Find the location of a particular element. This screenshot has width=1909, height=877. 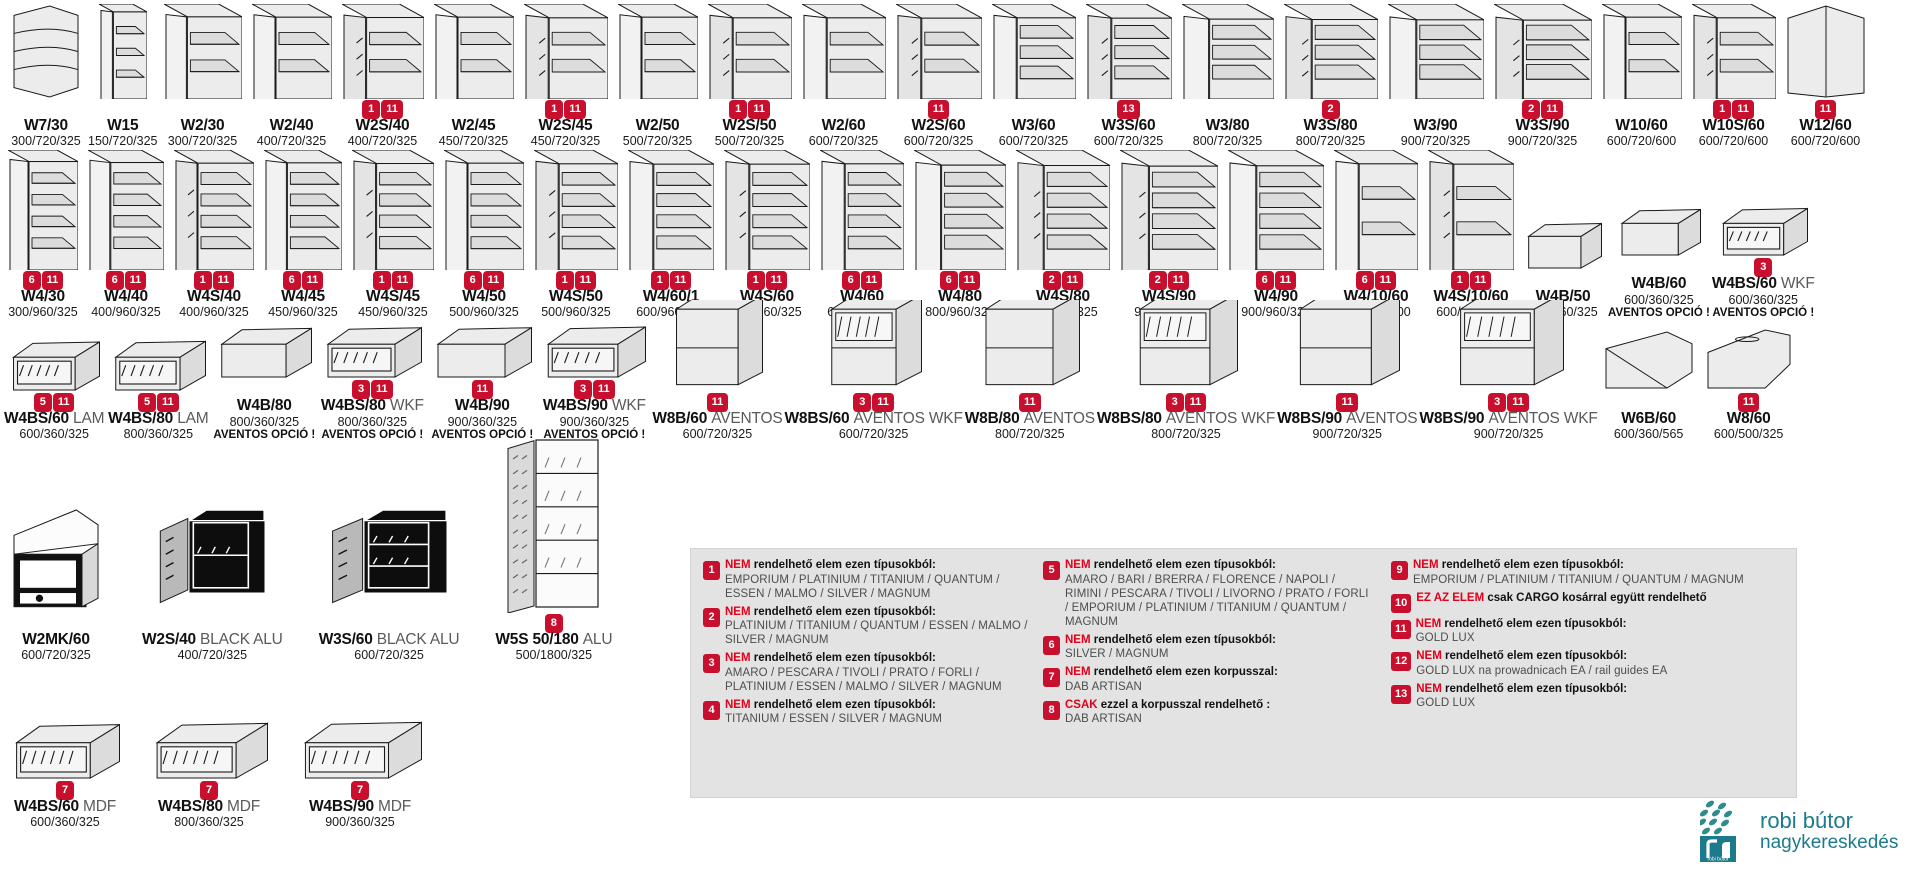

cabinet-item-w4-80: 6 11 W4/80 800/960/325 is located at coordinates (960, 235).